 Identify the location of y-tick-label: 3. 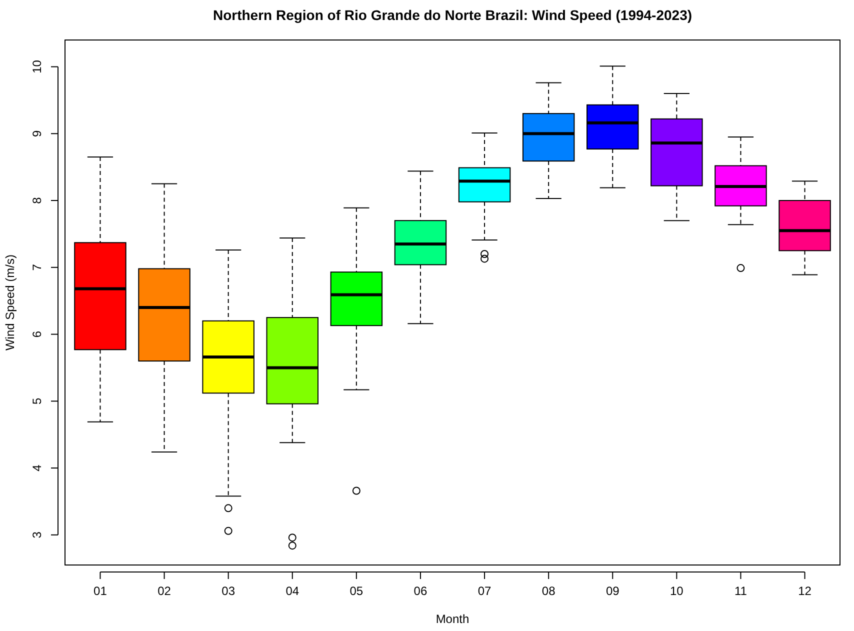
(37, 534).